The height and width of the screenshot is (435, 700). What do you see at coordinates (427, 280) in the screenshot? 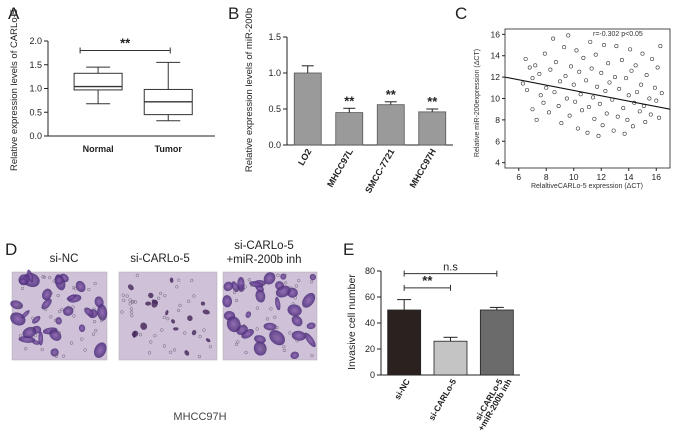
I see `comparison-label: **` at bounding box center [427, 280].